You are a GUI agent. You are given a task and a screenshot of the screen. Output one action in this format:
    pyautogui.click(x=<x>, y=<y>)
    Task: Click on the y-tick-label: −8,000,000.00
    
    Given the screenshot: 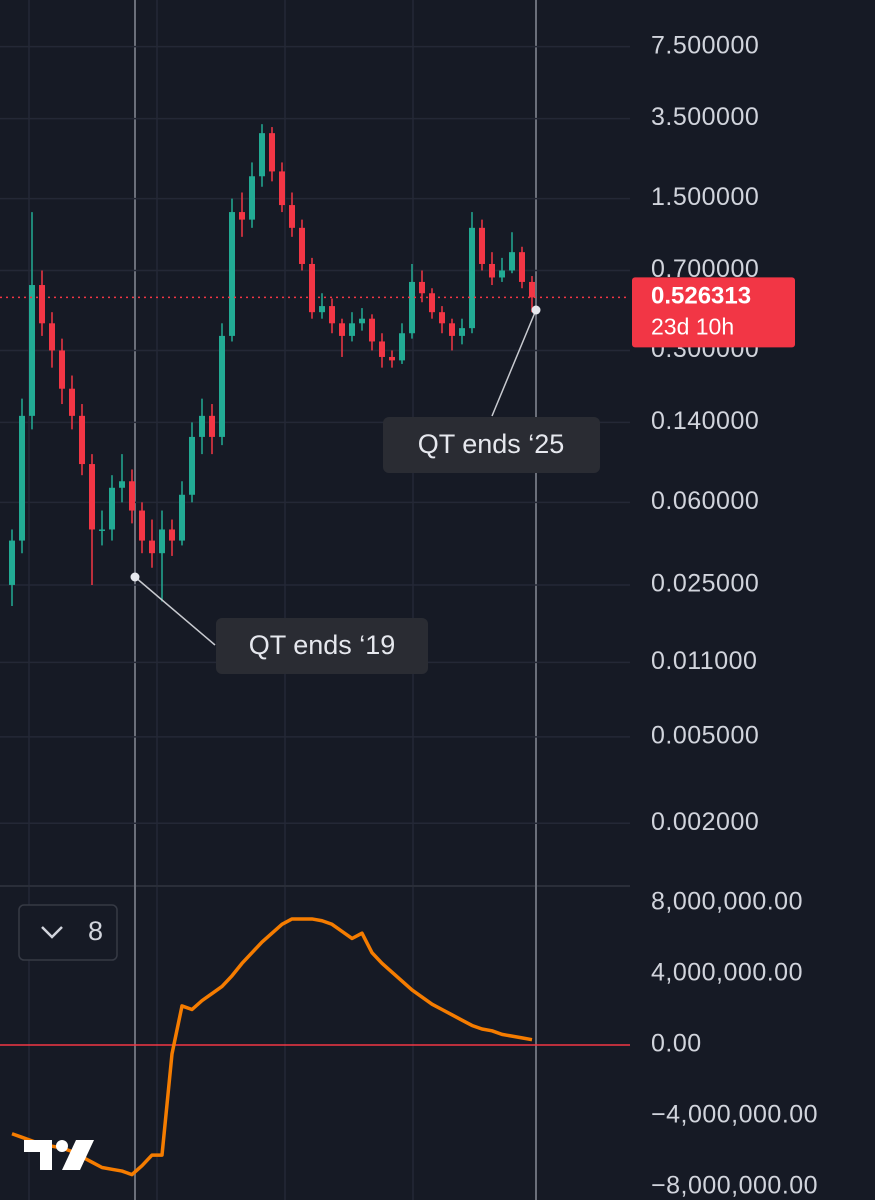 What is the action you would take?
    pyautogui.click(x=734, y=1186)
    